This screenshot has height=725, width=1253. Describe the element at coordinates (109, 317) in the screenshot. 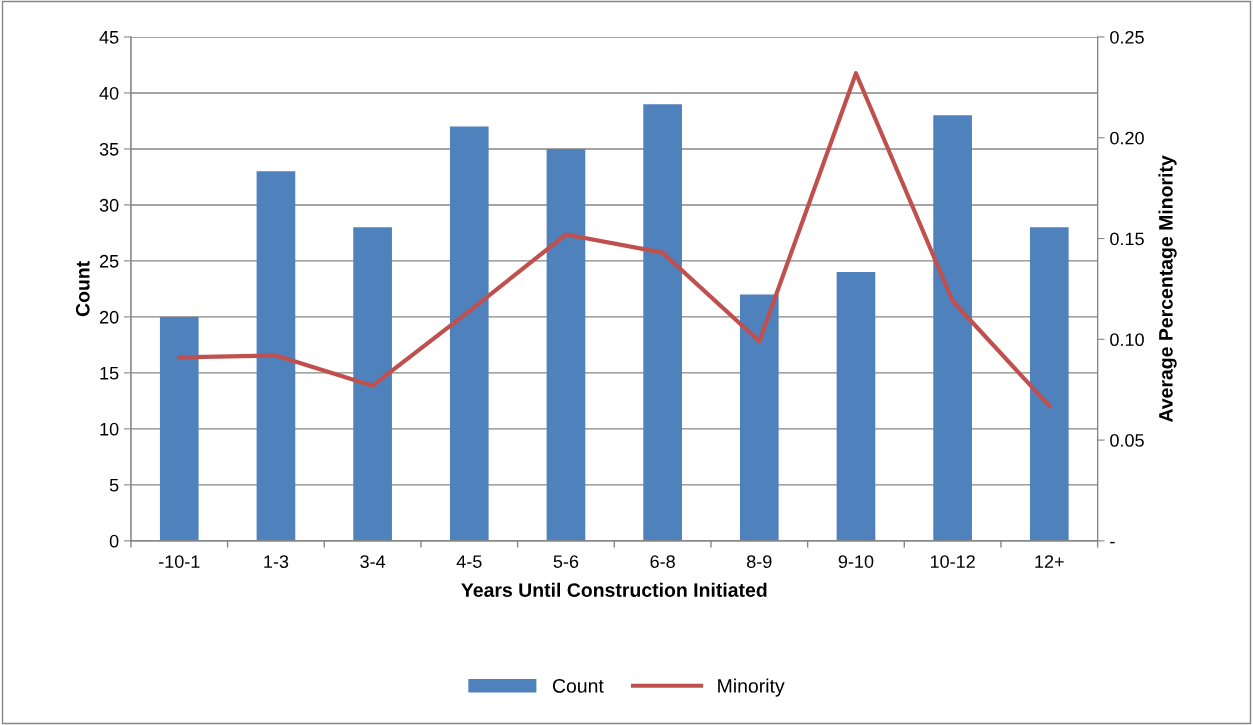

I see `y-tick-label: 20` at that location.